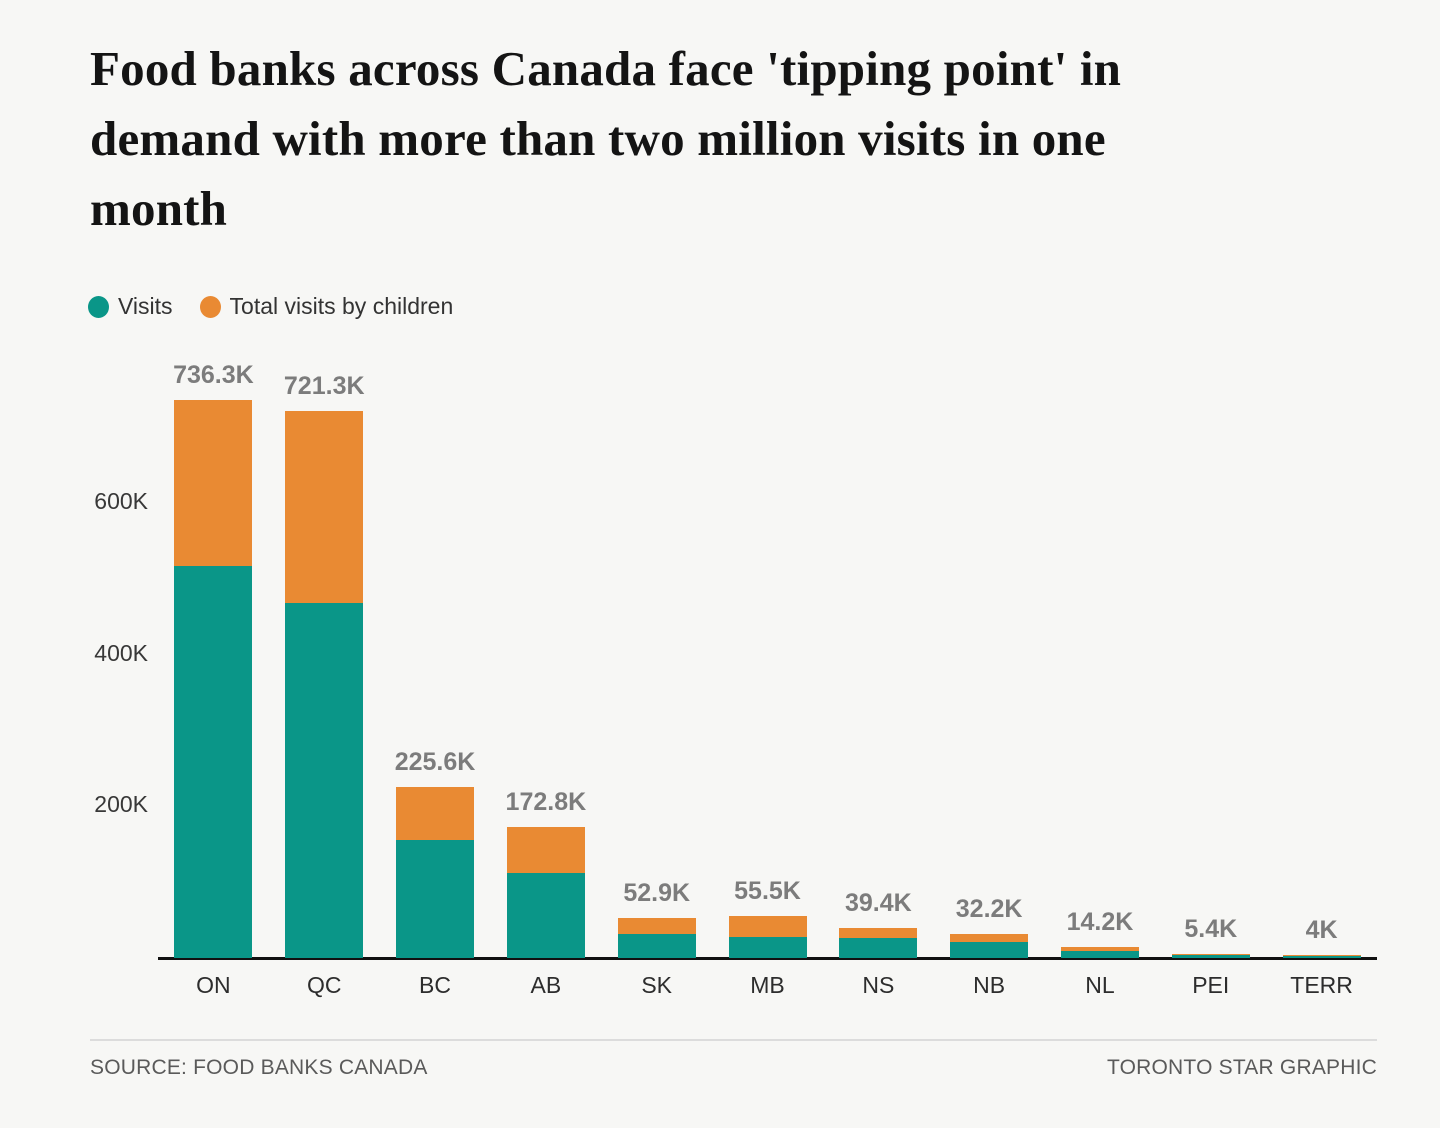 This screenshot has height=1128, width=1440. I want to click on title-line-3: month, so click(159, 208).